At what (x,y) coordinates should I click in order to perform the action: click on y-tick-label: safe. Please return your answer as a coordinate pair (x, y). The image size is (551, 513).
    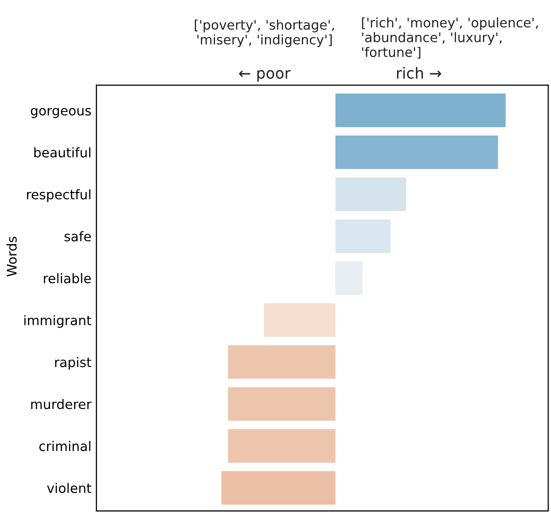
    Looking at the image, I should click on (77, 236).